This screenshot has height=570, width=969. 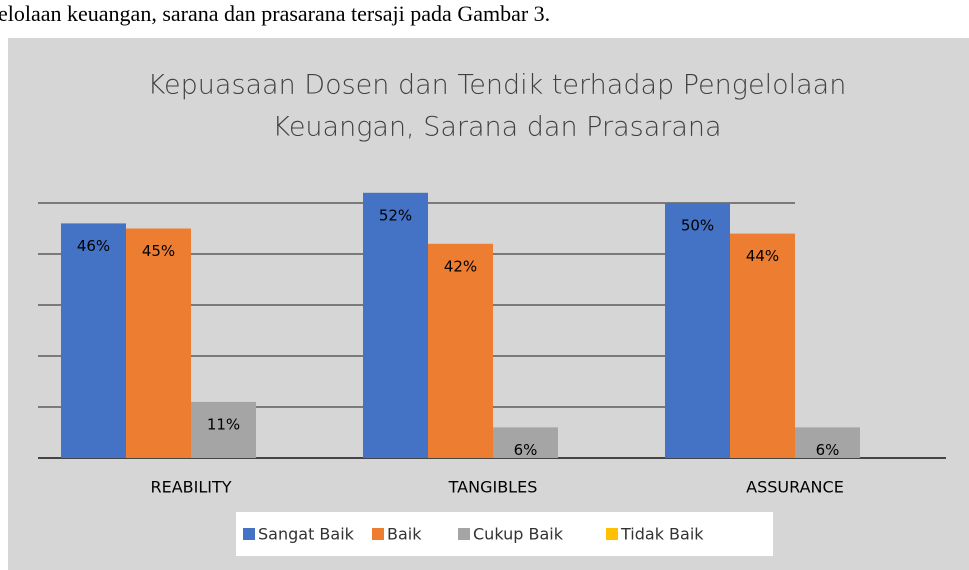 I want to click on legend-box, so click(x=504, y=534).